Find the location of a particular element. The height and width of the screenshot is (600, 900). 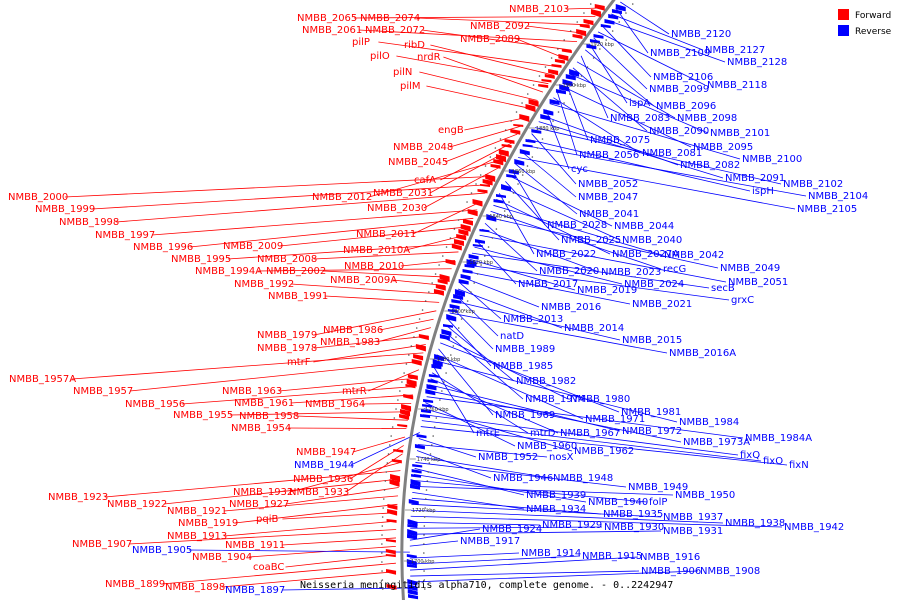

gene-label-reverse: NMBB_2016 is located at coordinates (571, 307).